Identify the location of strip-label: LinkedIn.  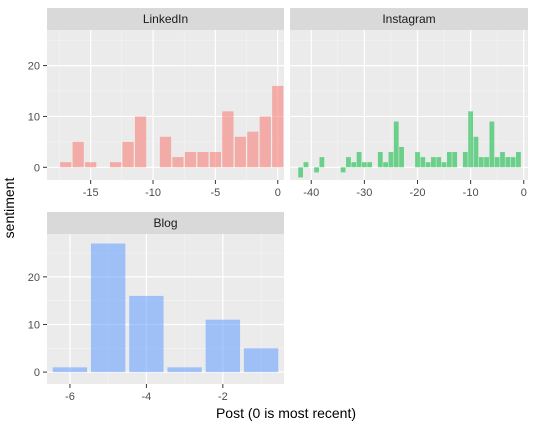
(165, 19).